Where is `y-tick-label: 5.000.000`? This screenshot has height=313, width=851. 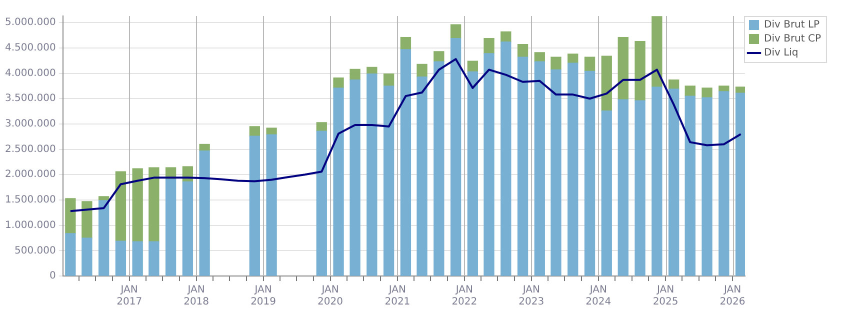
y-tick-label: 5.000.000 is located at coordinates (30, 22).